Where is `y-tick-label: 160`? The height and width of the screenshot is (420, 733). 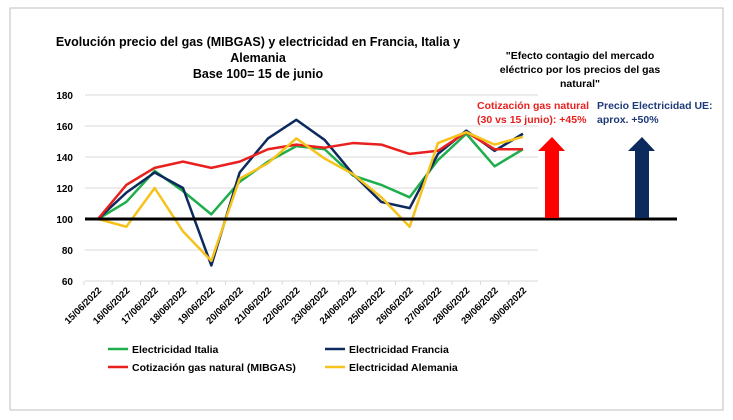 y-tick-label: 160 is located at coordinates (64, 127).